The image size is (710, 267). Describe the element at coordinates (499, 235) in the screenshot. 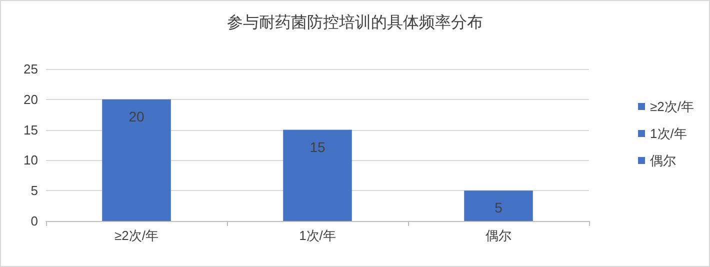

I see `x-tick-label: 偶尔` at that location.